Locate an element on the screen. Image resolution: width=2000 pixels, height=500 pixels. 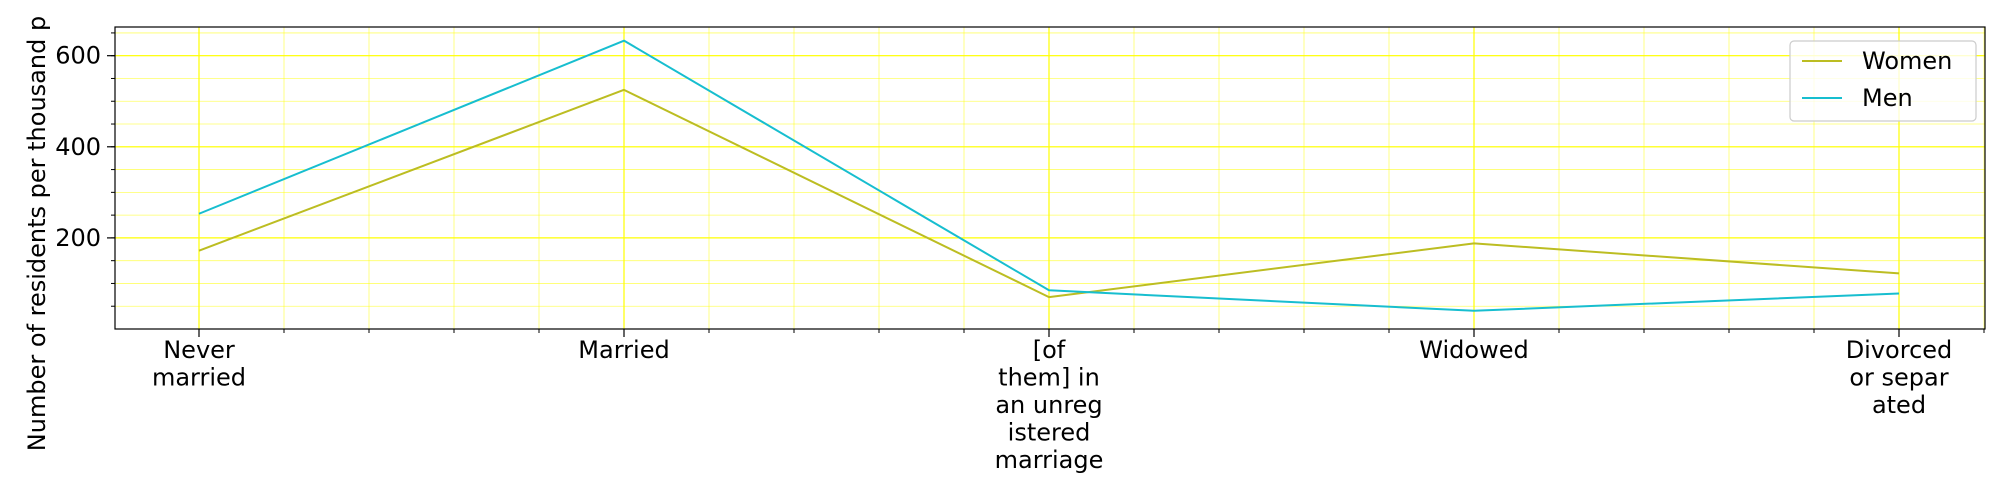
x-tick-label-line: or separ is located at coordinates (1898, 378).